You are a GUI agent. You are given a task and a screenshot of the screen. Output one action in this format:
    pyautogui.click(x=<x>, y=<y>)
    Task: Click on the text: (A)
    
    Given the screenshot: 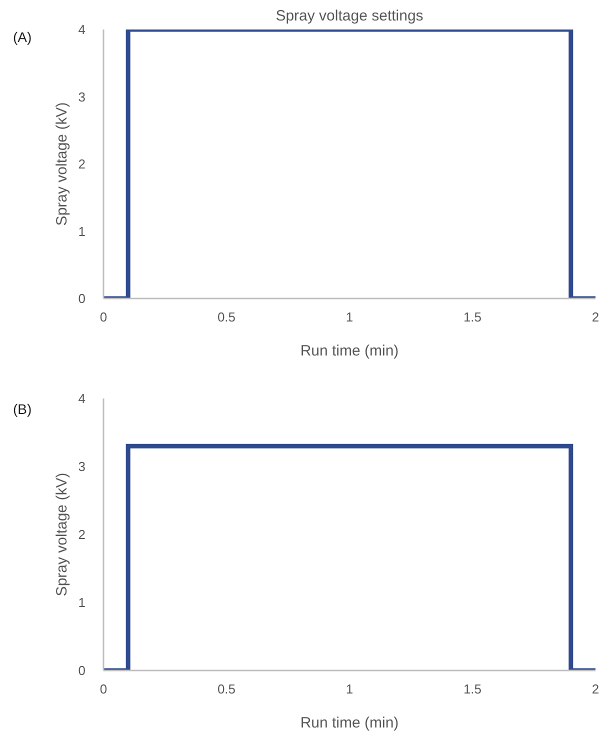 What is the action you would take?
    pyautogui.click(x=22, y=37)
    